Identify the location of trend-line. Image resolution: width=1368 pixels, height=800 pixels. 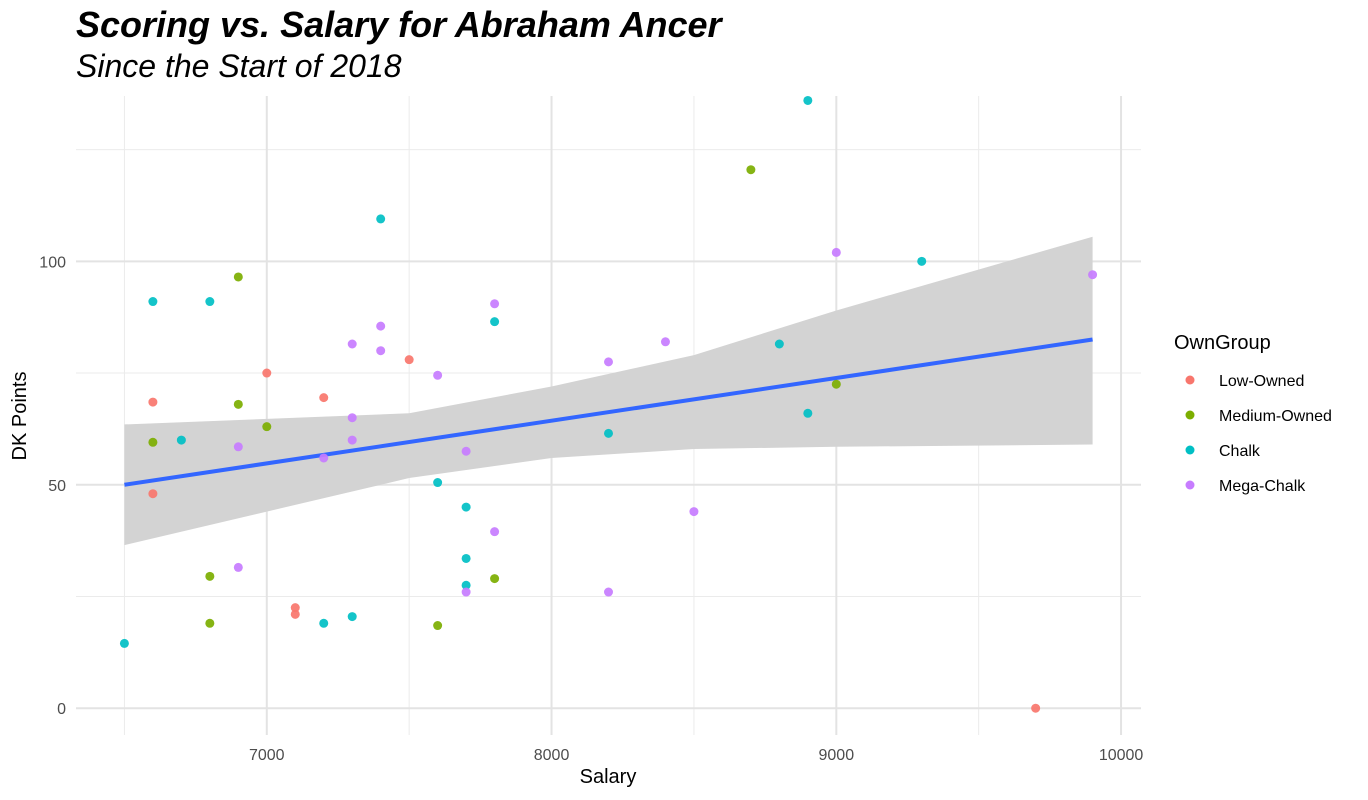
(608, 412).